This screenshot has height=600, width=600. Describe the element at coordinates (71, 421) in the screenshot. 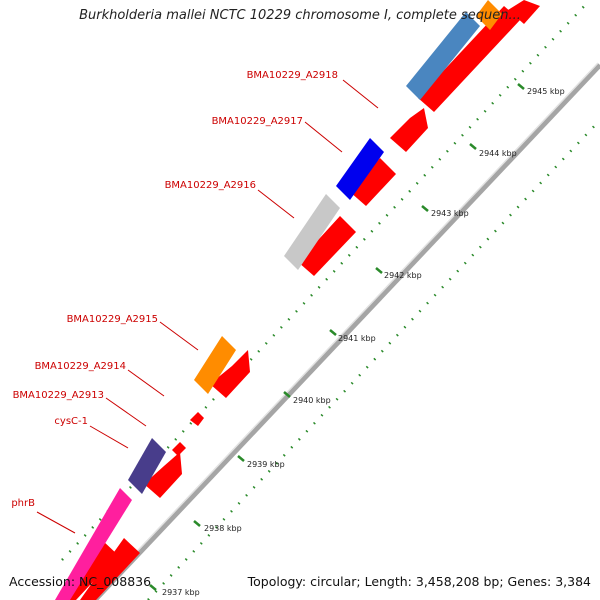

I see `gene-label: cysC-1` at that location.